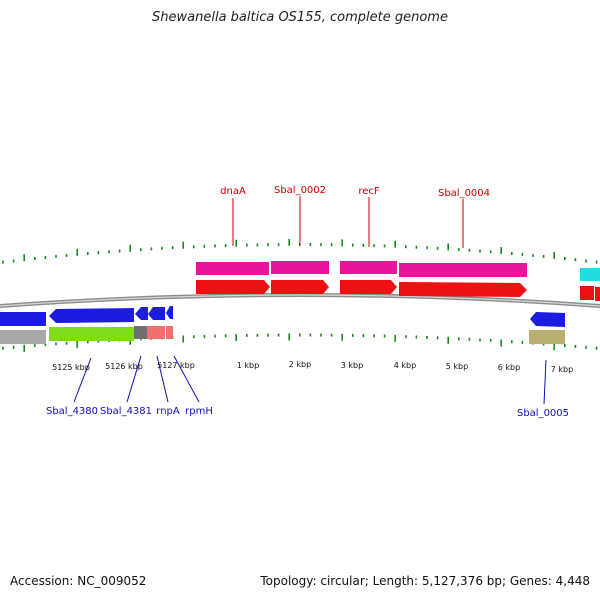 This screenshot has width=600, height=600. Describe the element at coordinates (300, 300) in the screenshot. I see `genome-backbone-highlight` at that location.